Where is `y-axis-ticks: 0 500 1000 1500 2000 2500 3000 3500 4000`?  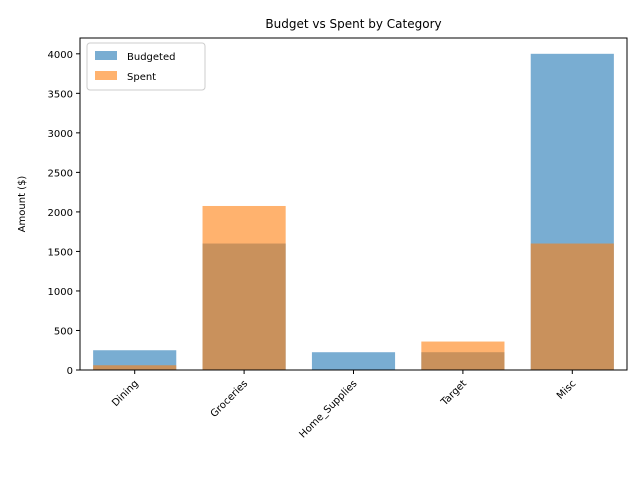
y-axis-ticks: 0 500 1000 1500 2000 2500 3000 3500 4000 is located at coordinates (64, 213).